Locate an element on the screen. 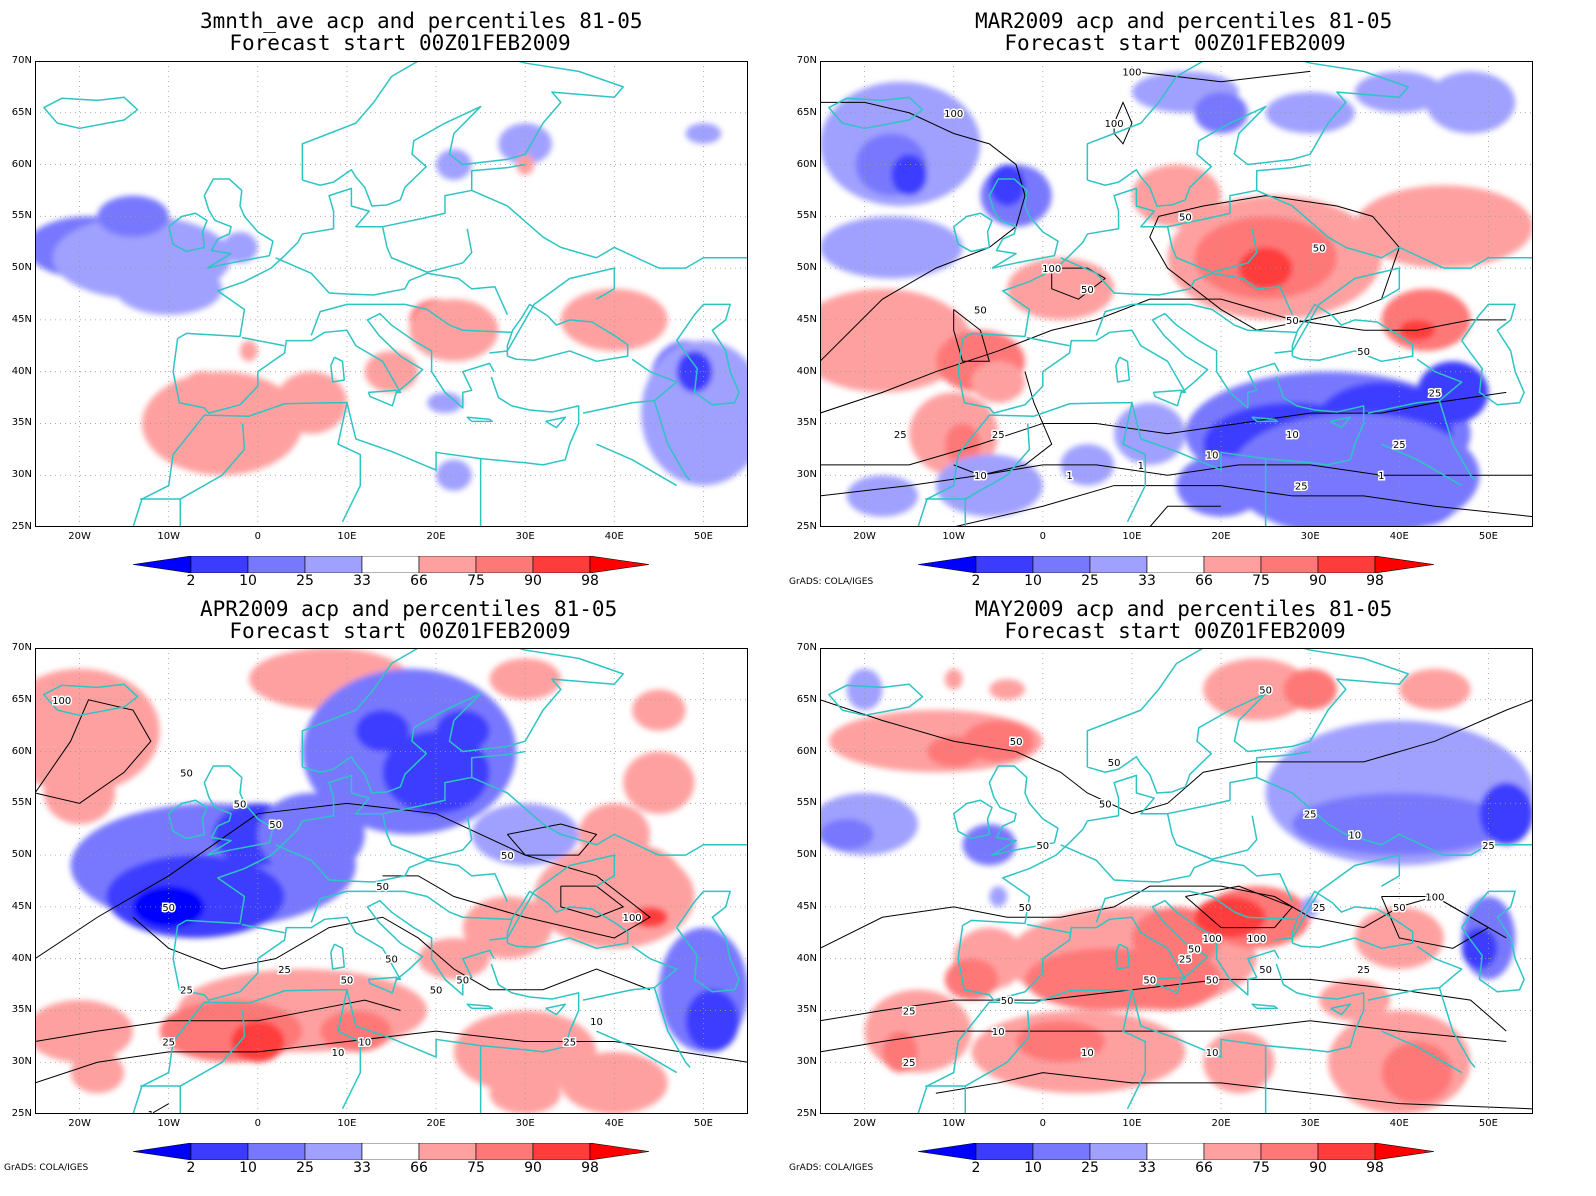 Image resolution: width=1596 pixels, height=1196 pixels. longitude-label: 30E is located at coordinates (1310, 536).